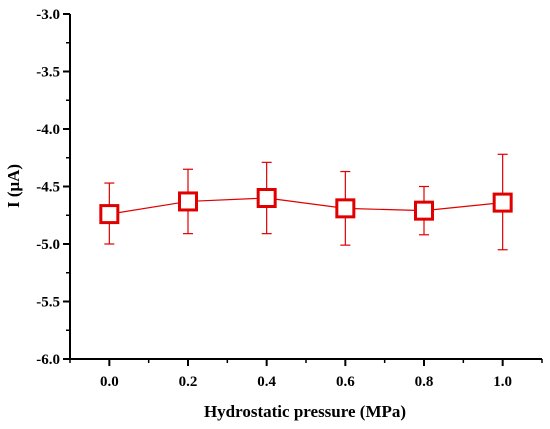 This screenshot has width=550, height=429. Describe the element at coordinates (306, 206) in the screenshot. I see `series-line` at that location.